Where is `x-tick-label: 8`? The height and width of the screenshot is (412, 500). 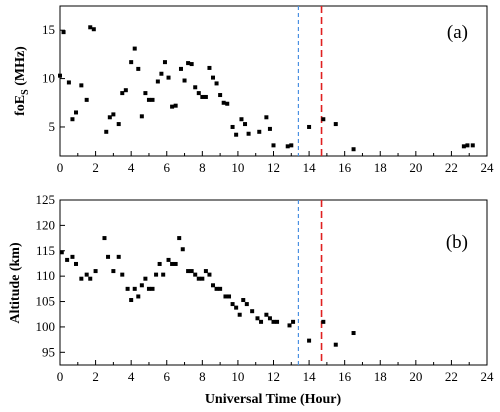 x-tick-label: 8 is located at coordinates (202, 376).